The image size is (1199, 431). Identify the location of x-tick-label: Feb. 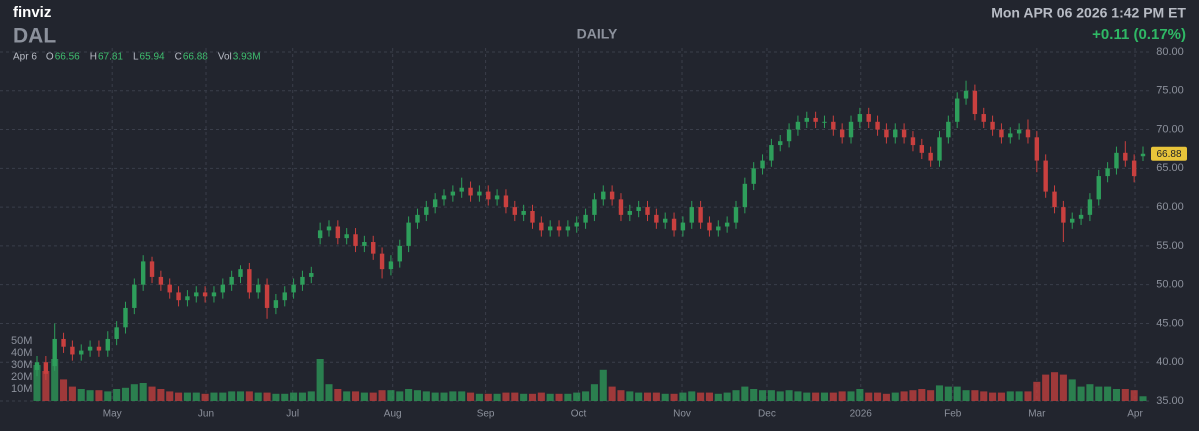
(953, 414).